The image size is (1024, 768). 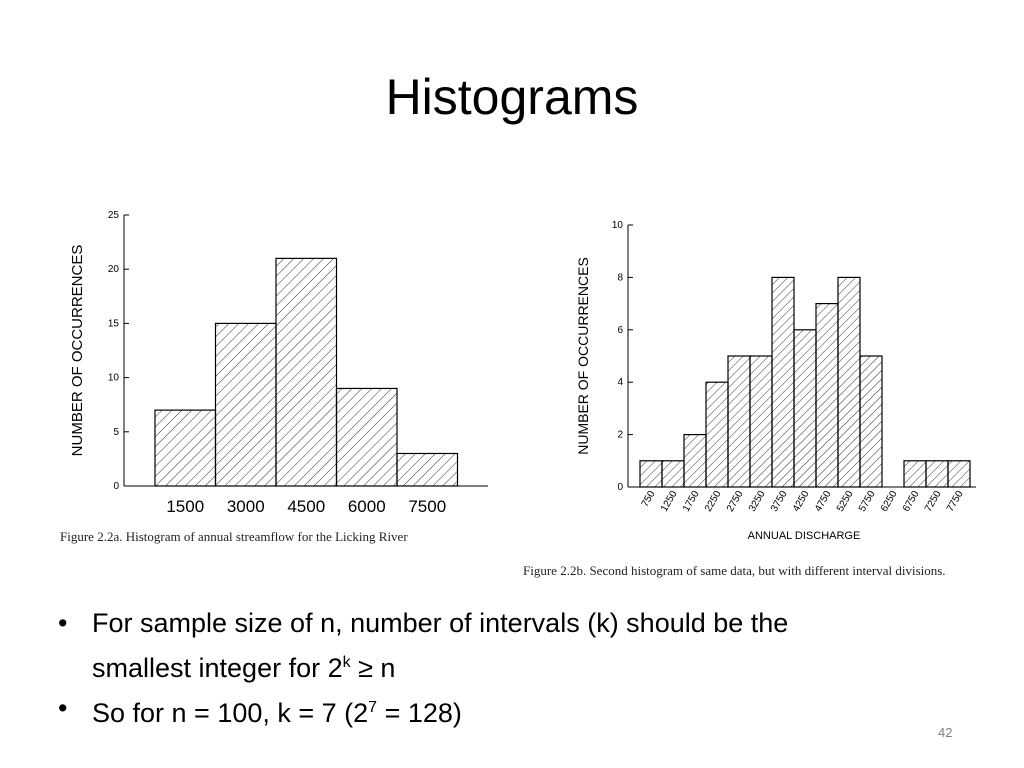 I want to click on x-tick-label: 4500, so click(x=306, y=506).